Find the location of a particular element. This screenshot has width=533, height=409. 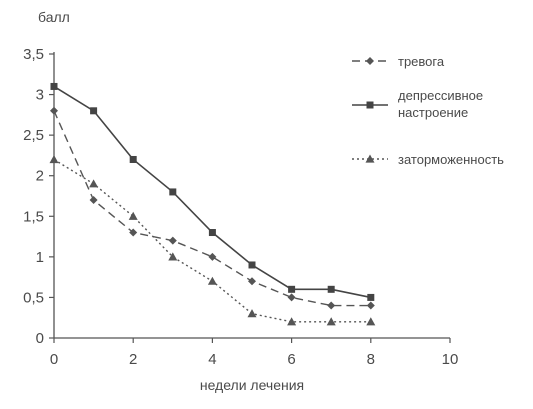

legend-item: тревога is located at coordinates (398, 61).